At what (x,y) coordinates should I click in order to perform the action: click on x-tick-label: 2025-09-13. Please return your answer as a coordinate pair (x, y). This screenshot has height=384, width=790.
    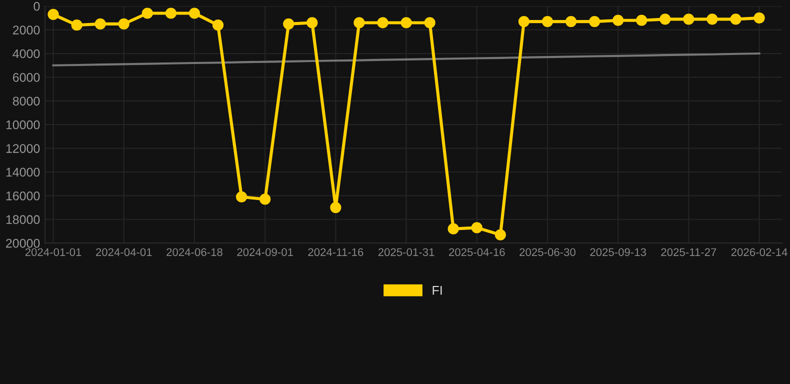
    Looking at the image, I should click on (618, 252).